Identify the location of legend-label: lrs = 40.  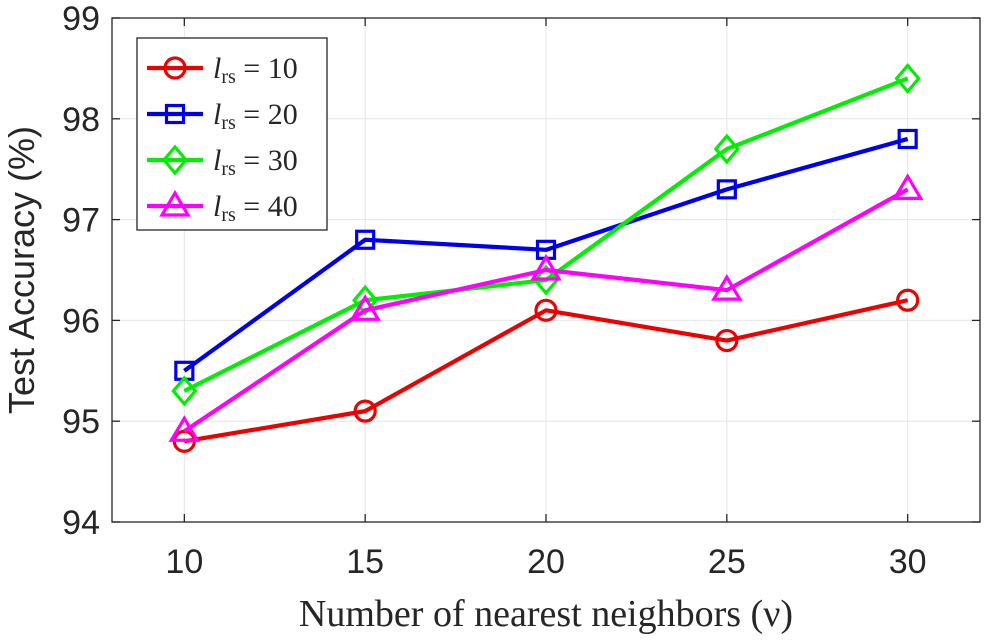
(255, 208).